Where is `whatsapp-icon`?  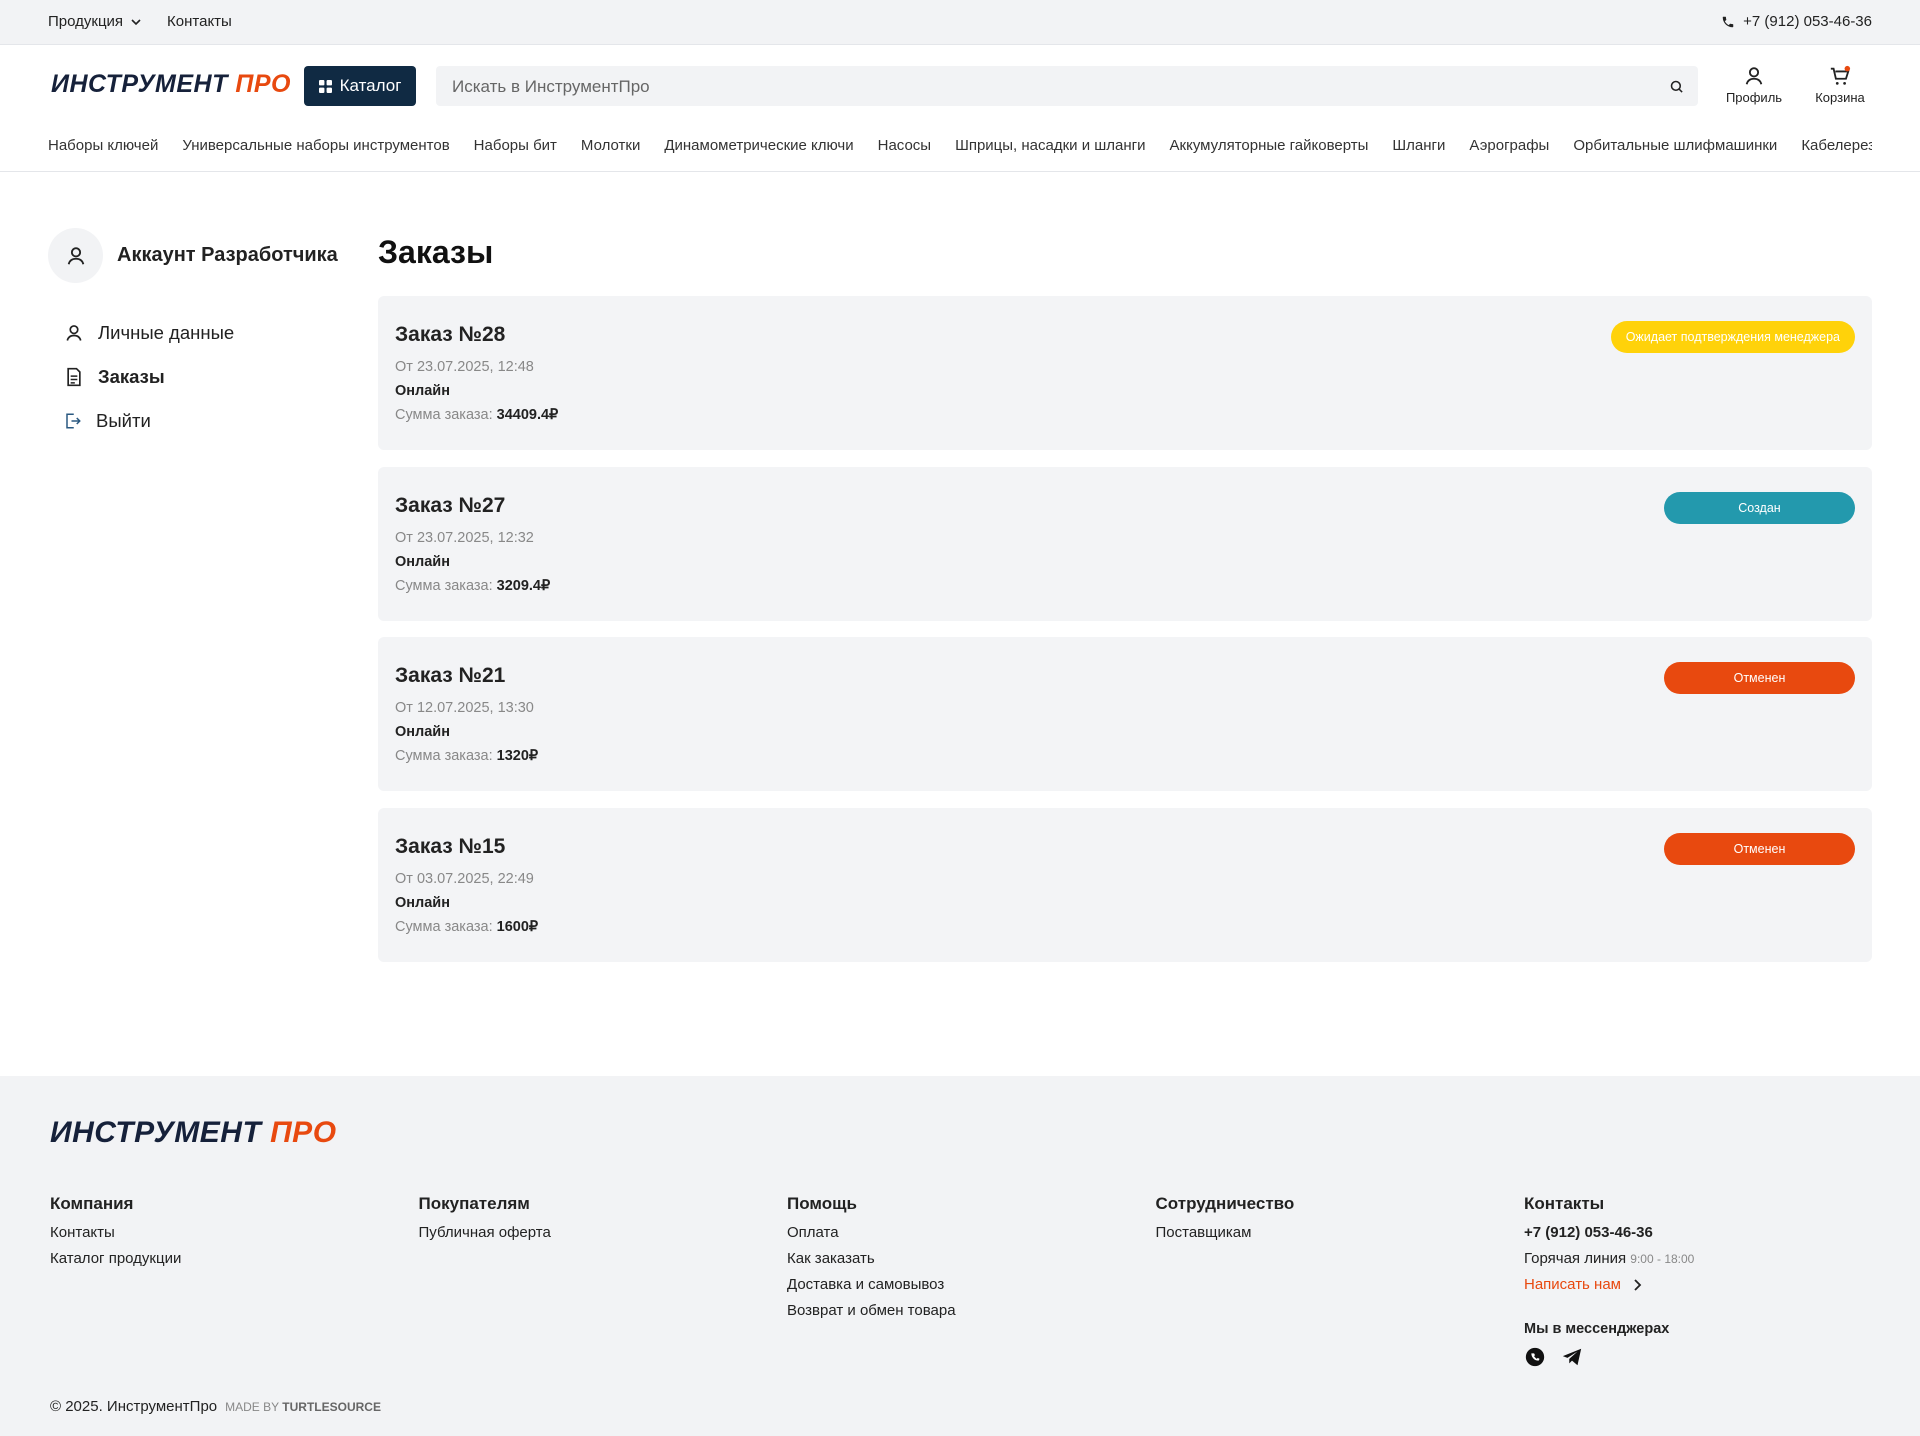 whatsapp-icon is located at coordinates (1535, 1357).